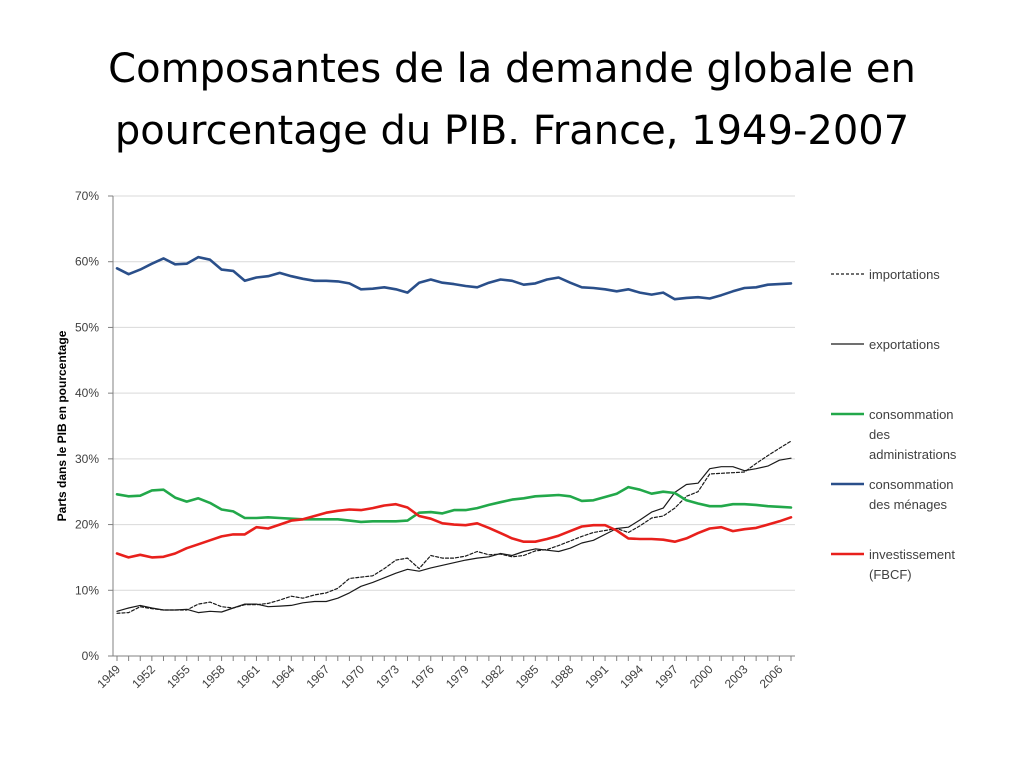  I want to click on x-tick-label: 1982, so click(492, 676).